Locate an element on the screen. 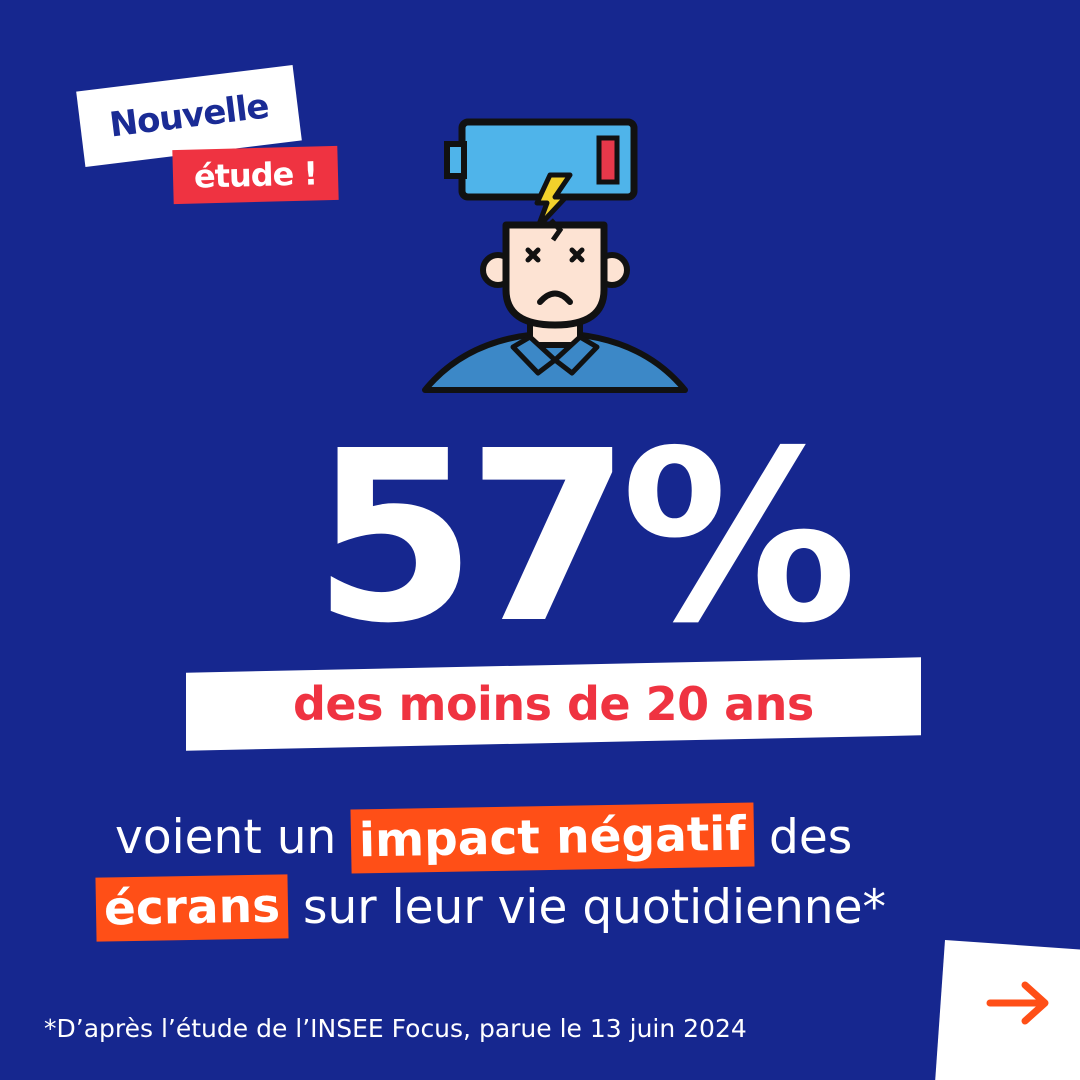 The height and width of the screenshot is (1080, 1080). subtitle-band: des moins de 20 ans is located at coordinates (553, 704).